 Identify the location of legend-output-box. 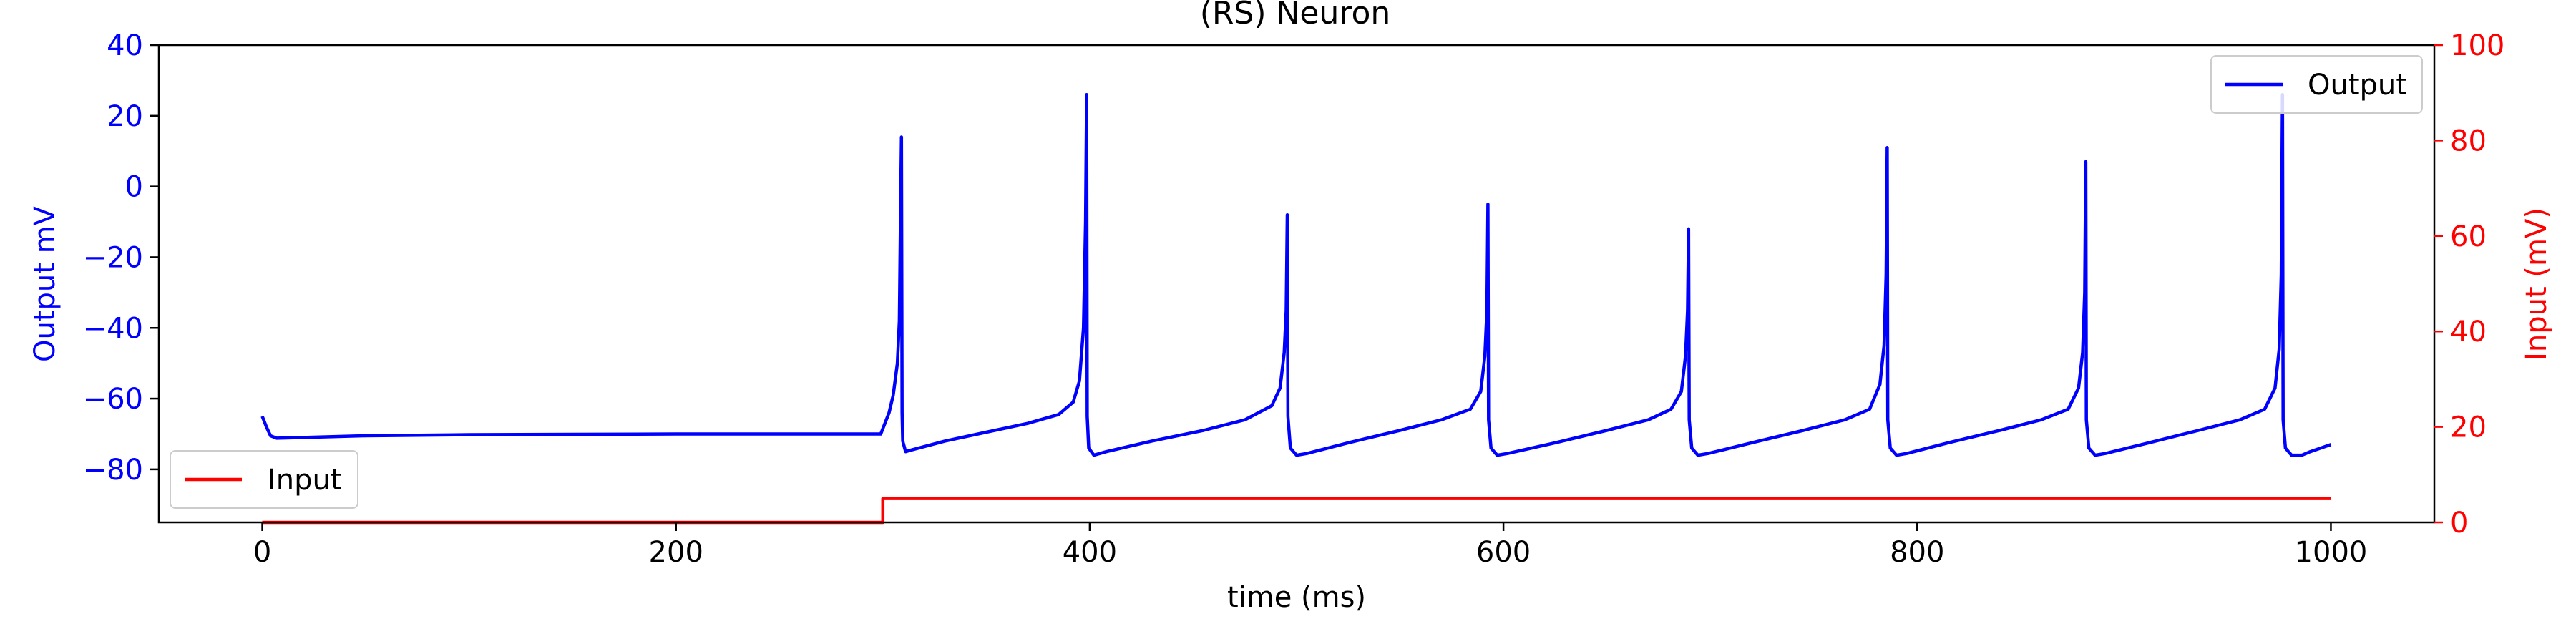
(2316, 84).